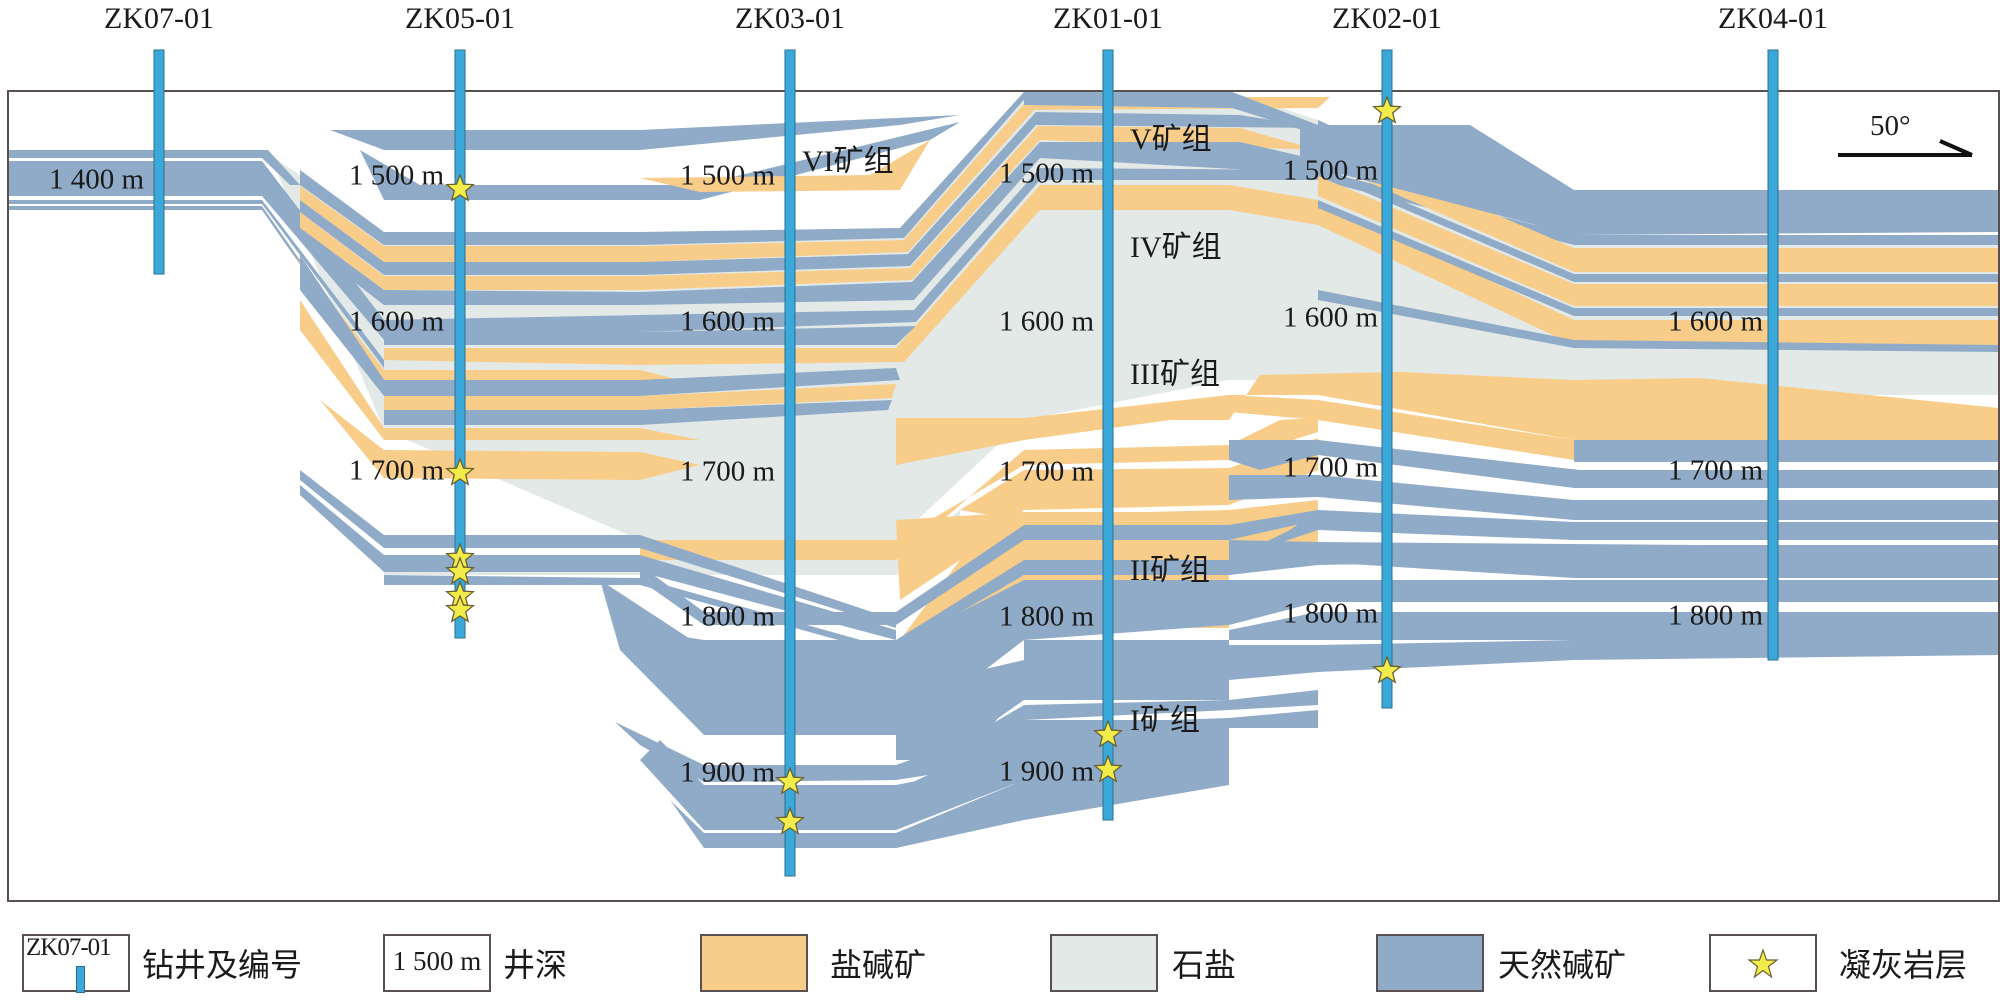 The image size is (2008, 1003). Describe the element at coordinates (1890, 126) in the screenshot. I see `direction-label: 50°` at that location.